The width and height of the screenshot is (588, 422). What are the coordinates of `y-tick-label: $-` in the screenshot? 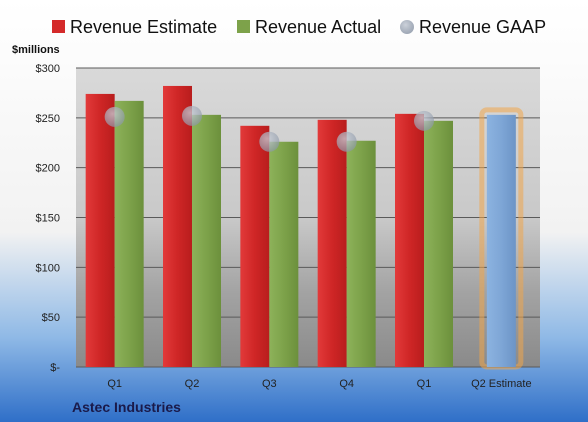 It's located at (55, 368).